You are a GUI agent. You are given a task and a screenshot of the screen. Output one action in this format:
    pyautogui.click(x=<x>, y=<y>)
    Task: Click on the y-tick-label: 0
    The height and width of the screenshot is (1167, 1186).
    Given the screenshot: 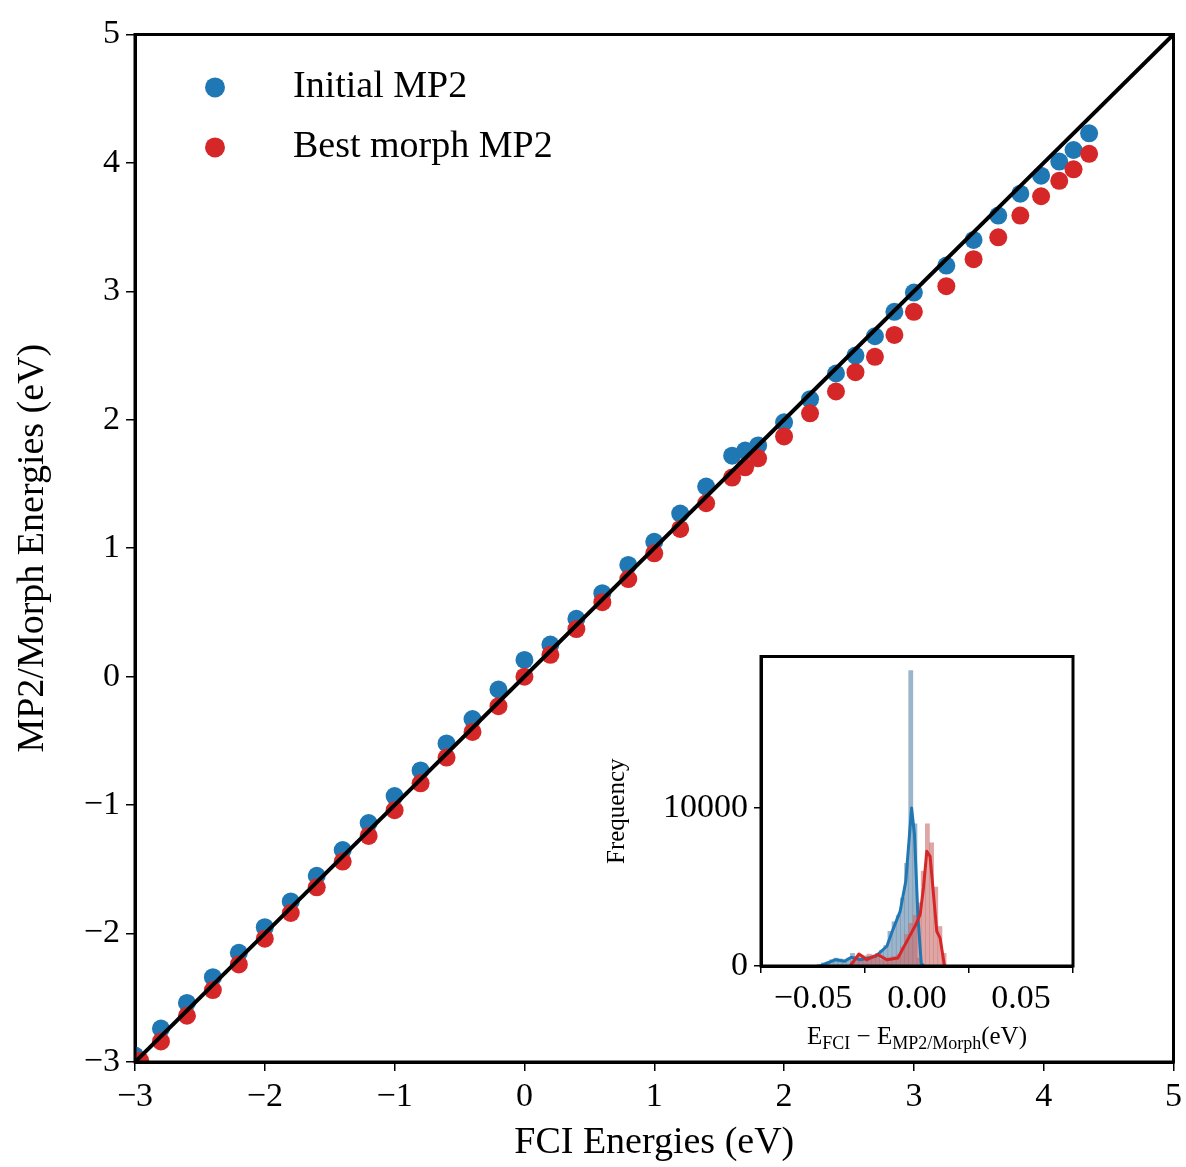 What is the action you would take?
    pyautogui.click(x=111, y=674)
    